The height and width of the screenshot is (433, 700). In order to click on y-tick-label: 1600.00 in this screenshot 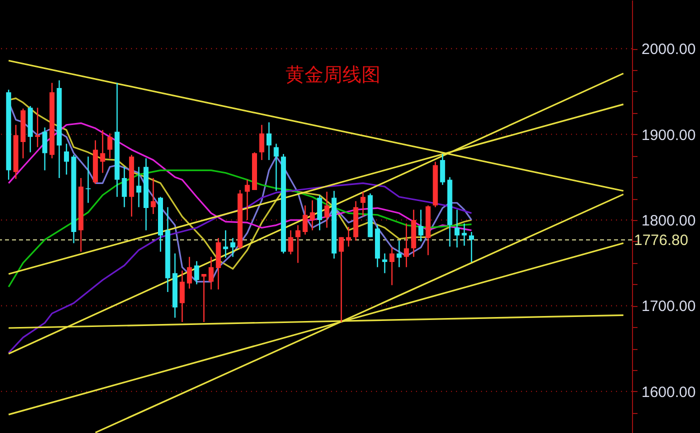, I will do `click(669, 392)`.